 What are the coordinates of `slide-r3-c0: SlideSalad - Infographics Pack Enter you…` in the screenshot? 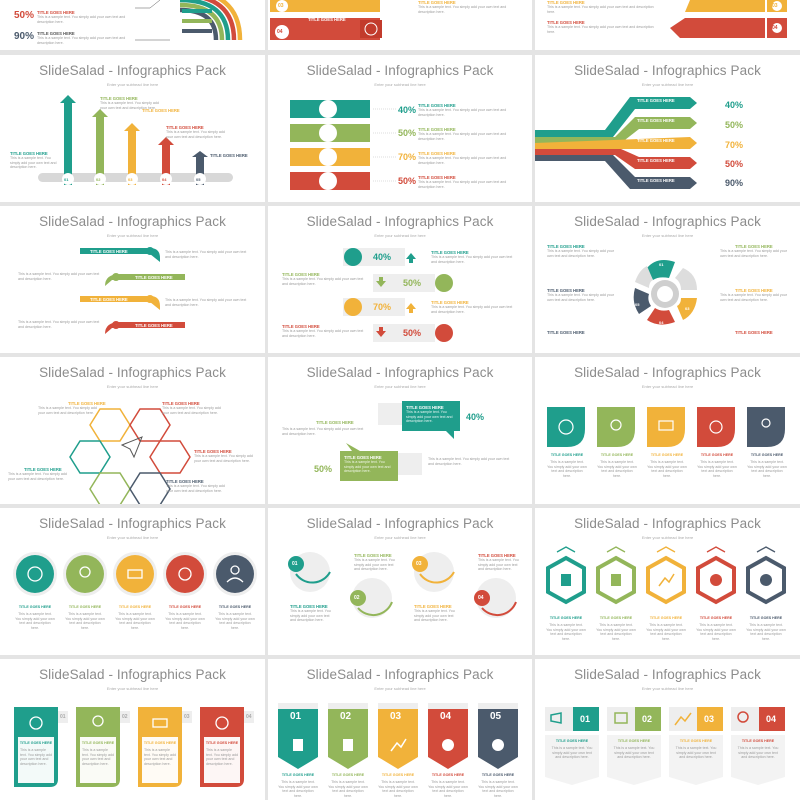 It's located at (132, 430).